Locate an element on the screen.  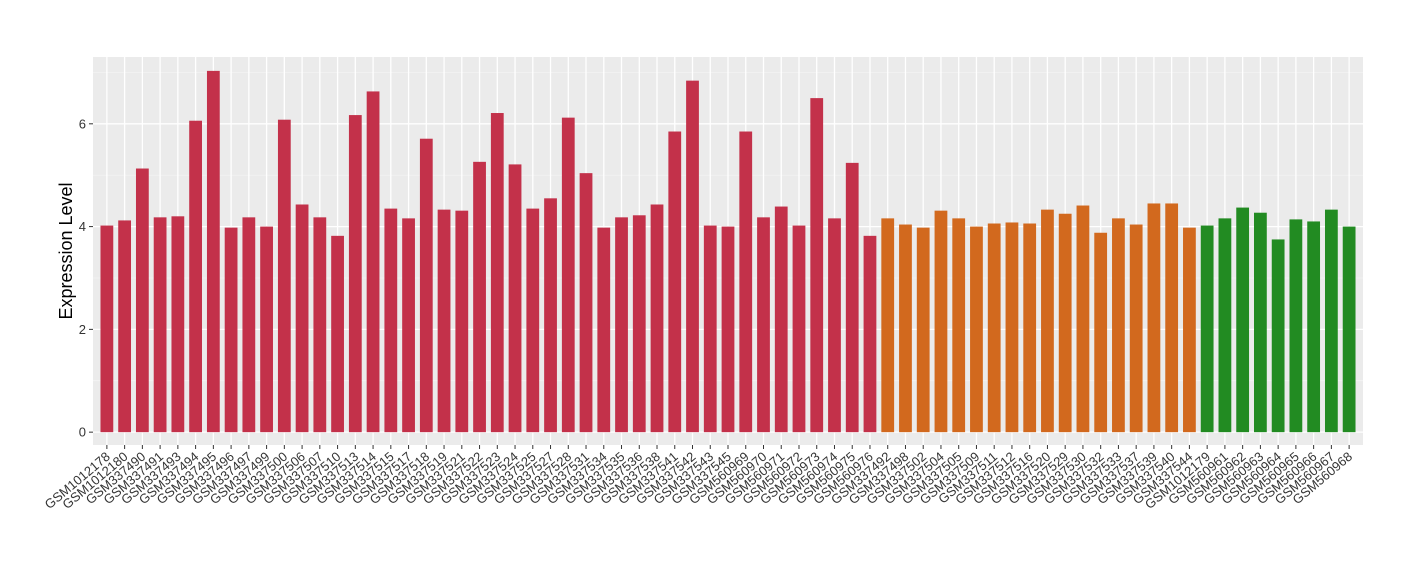
y-axis: 0 2 4 6 is located at coordinates (86, 278).